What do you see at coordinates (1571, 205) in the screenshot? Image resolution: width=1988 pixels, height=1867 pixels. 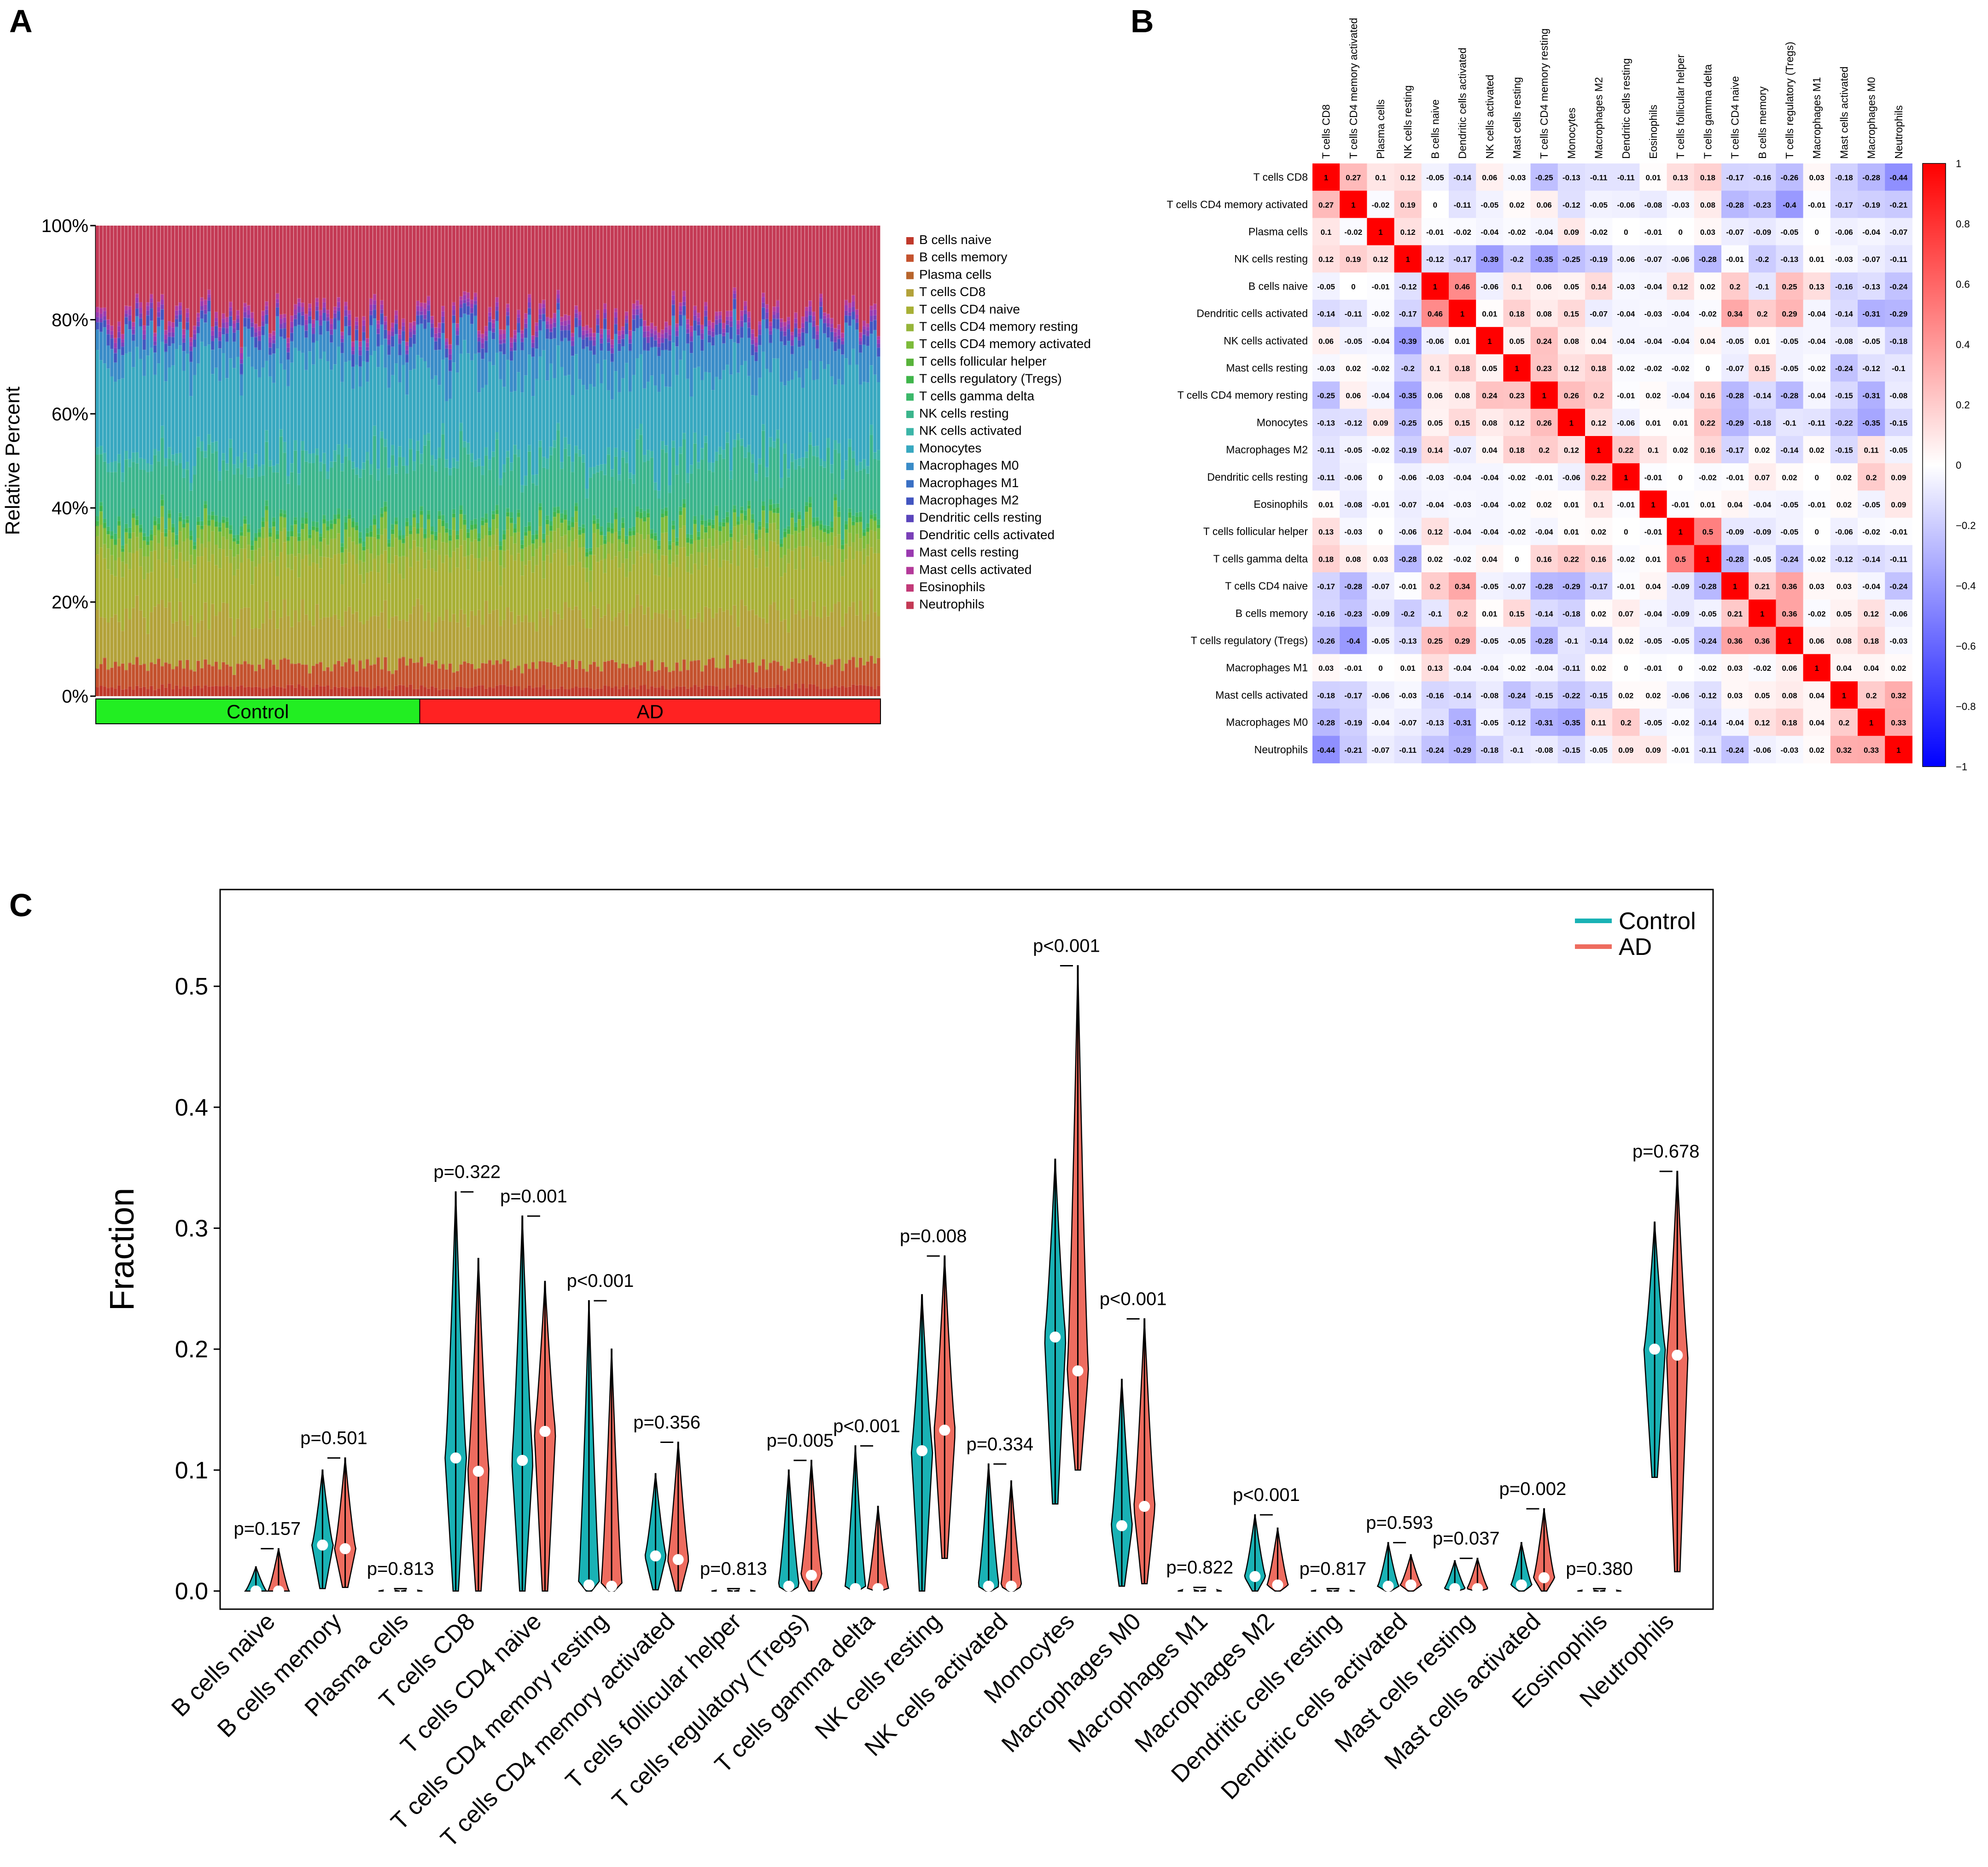 I see `heatmap-value: -0.12` at bounding box center [1571, 205].